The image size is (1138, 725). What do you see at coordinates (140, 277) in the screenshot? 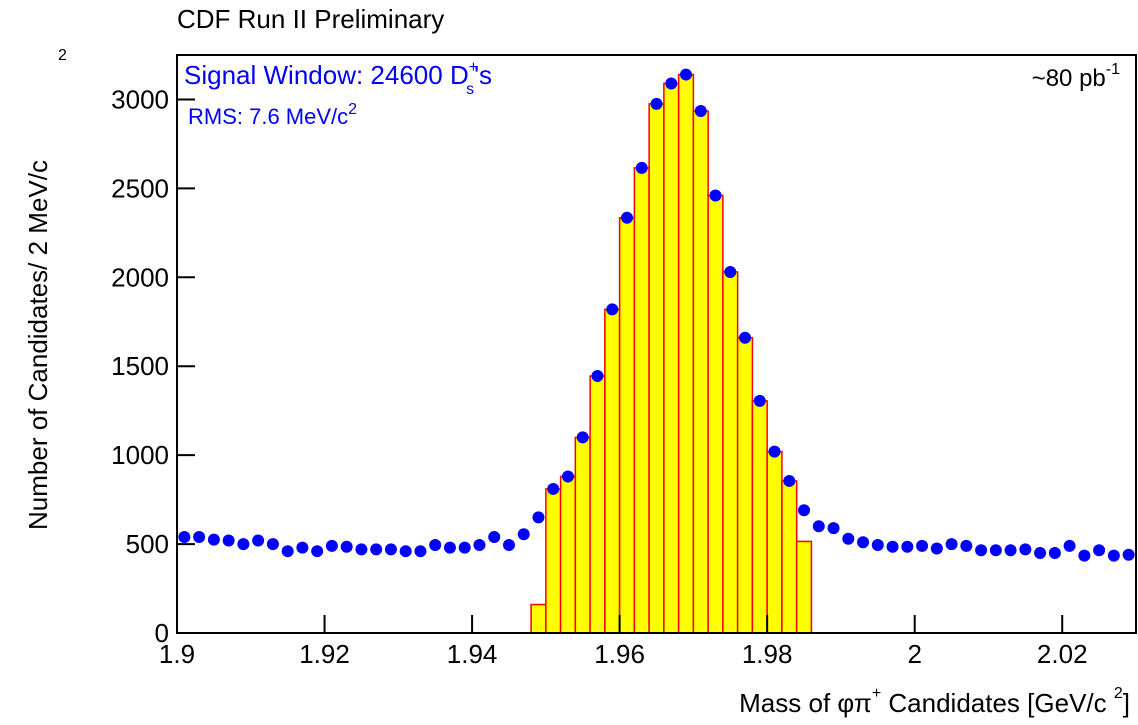
I see `y-tick-label: 2000` at bounding box center [140, 277].